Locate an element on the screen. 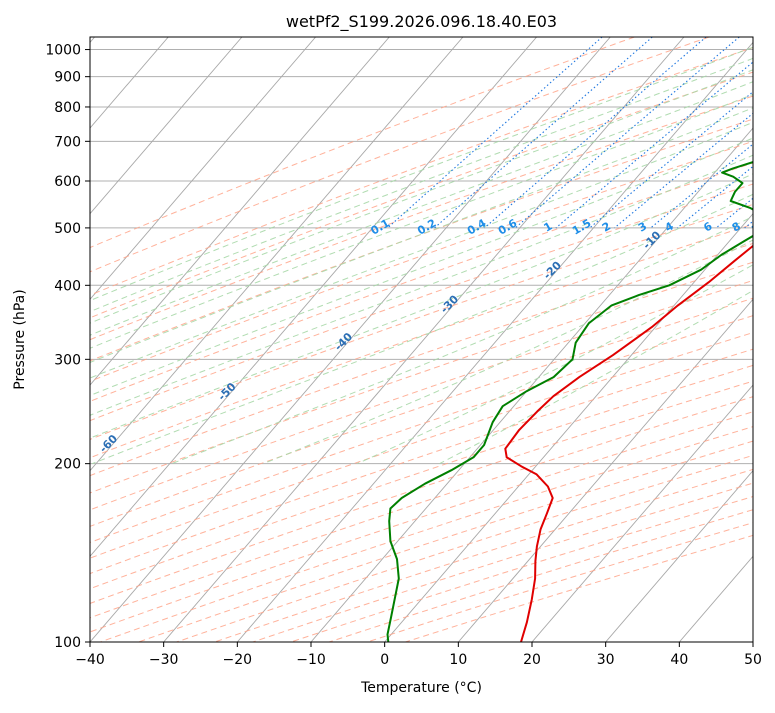 This screenshot has height=713, width=775. mixing-ratio-label: 1 is located at coordinates (547, 227).